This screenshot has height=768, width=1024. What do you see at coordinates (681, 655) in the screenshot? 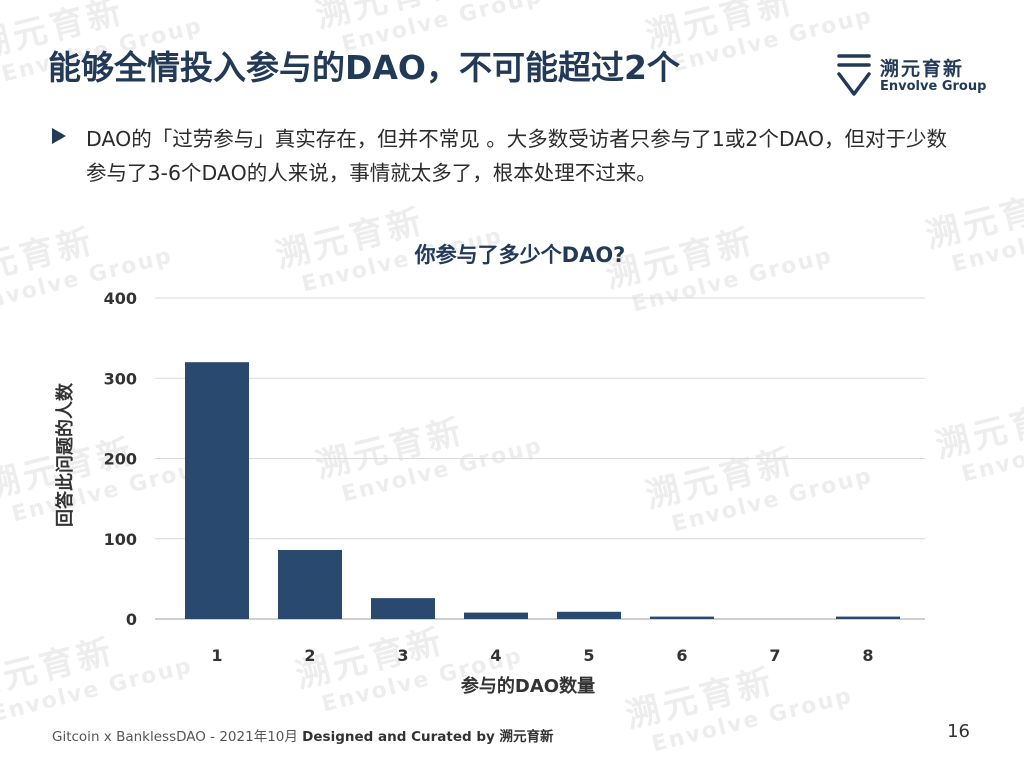
I see `x-tick-label: 6` at bounding box center [681, 655].